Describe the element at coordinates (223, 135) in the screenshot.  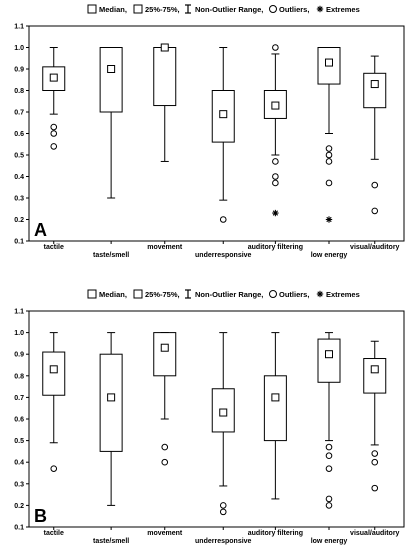
I see `box-underresponsive` at that location.